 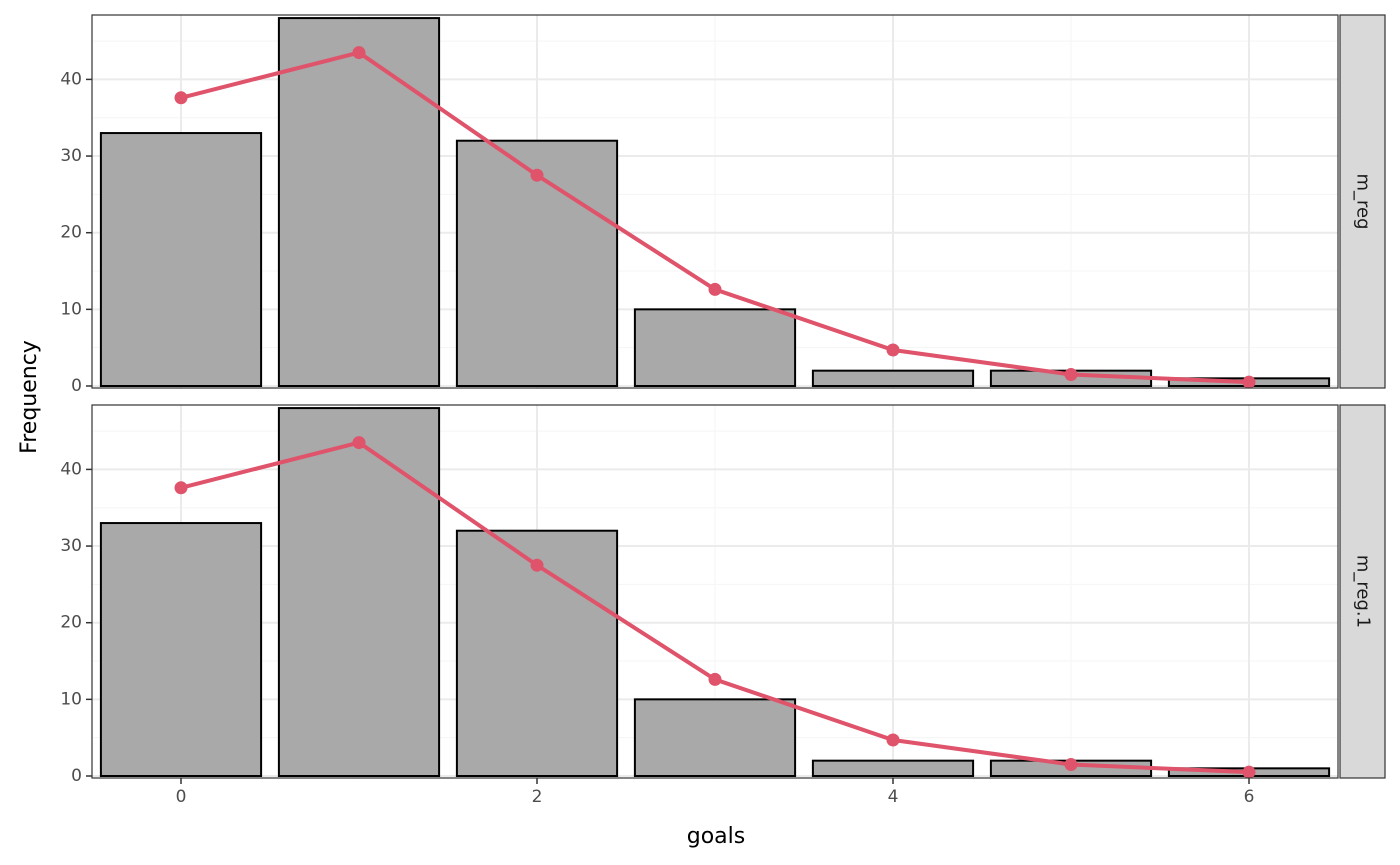 I want to click on x-axis-title: goals, so click(x=716, y=836).